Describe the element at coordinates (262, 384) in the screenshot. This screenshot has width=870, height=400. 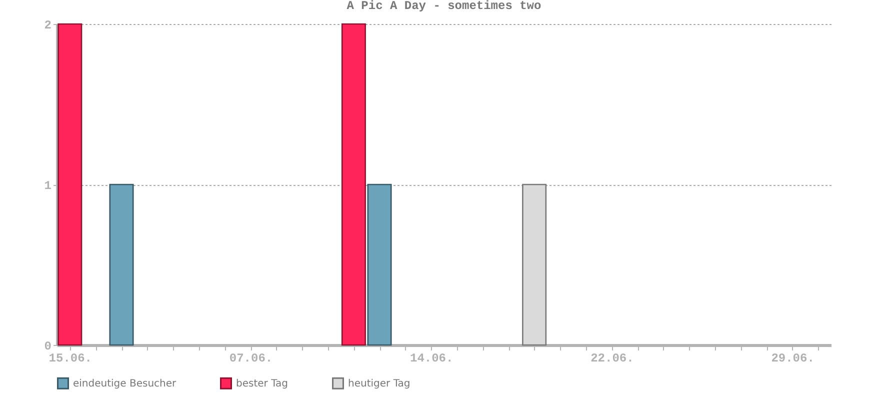
I see `legend-label: bester Tag` at that location.